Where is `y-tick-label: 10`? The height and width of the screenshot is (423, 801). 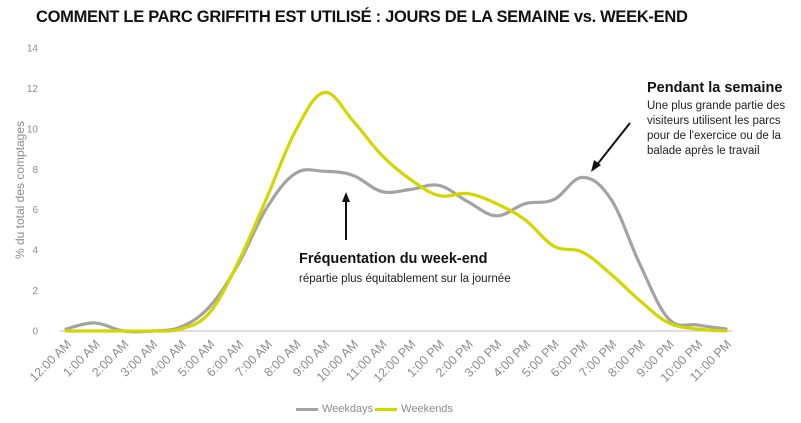 y-tick-label: 10 is located at coordinates (33, 129).